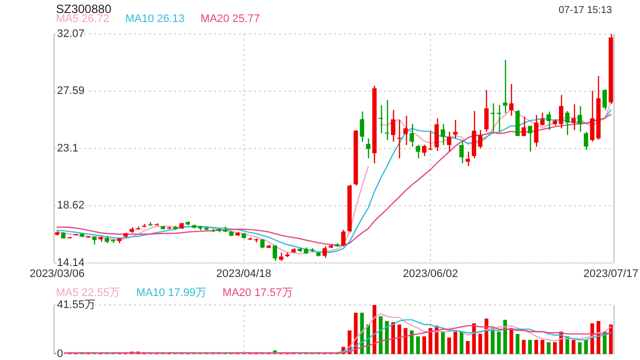 This screenshot has width=640, height=360. I want to click on text: MA5 26.72, so click(83, 19).